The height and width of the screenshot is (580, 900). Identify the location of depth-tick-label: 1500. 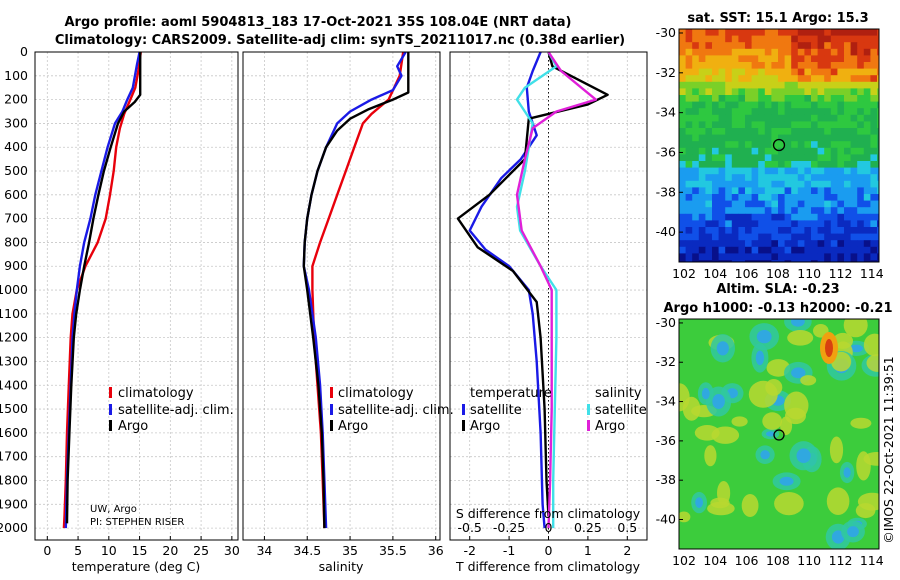
(14, 408).